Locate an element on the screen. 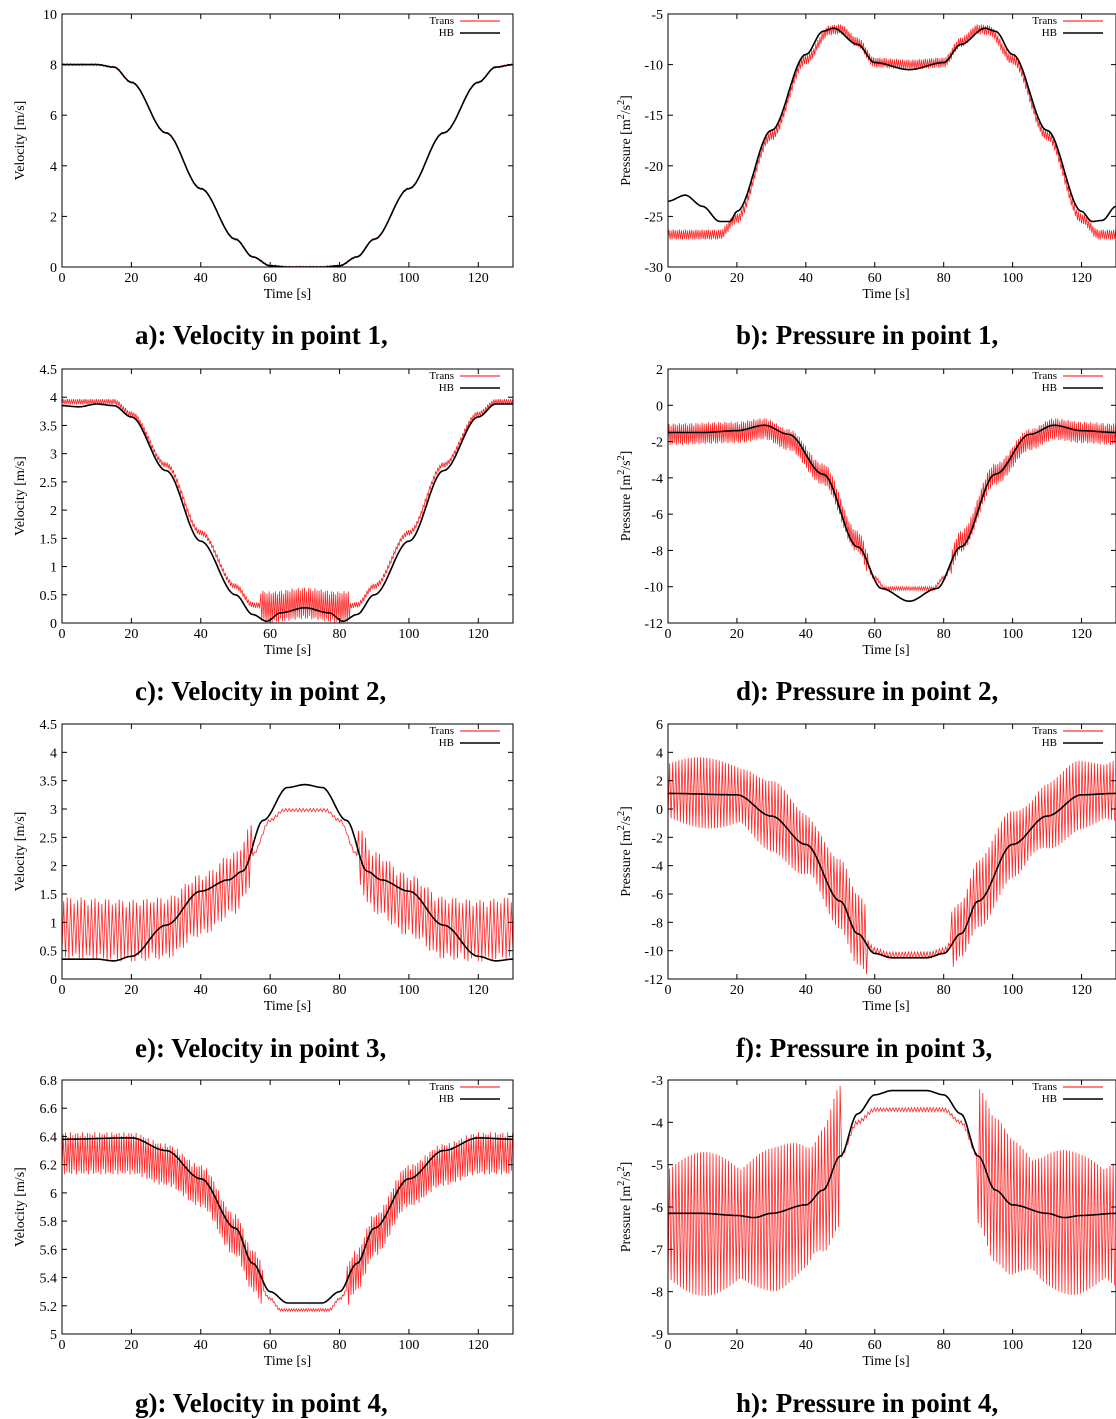 The width and height of the screenshot is (1116, 1419). y-tick-label: 1.5 is located at coordinates (49, 539).